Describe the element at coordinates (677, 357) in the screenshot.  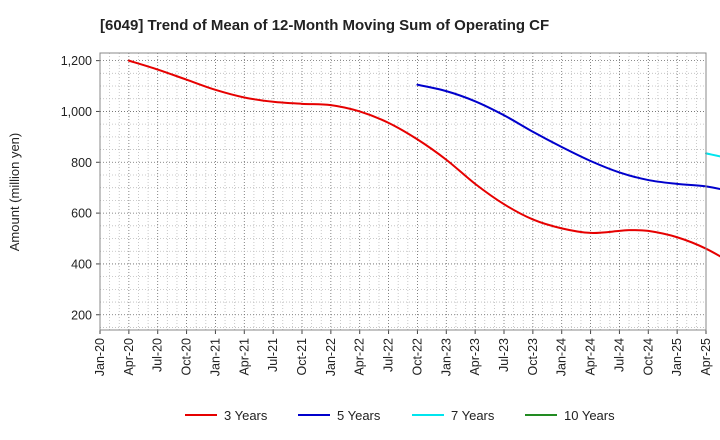
I see `x-tick-label: Jan-25` at that location.